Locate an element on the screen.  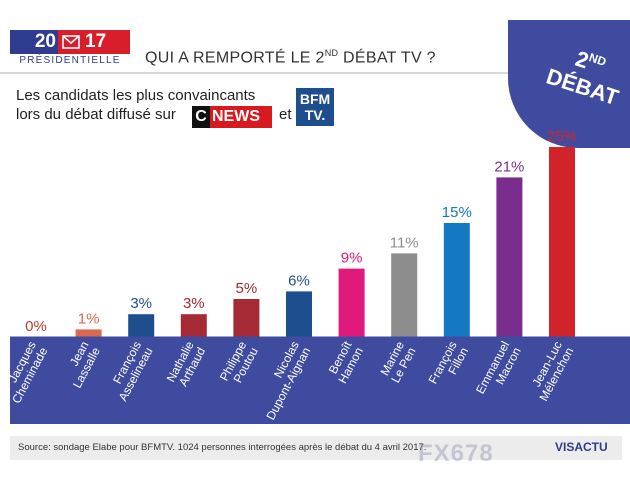
value-label-4: 5% is located at coordinates (247, 288).